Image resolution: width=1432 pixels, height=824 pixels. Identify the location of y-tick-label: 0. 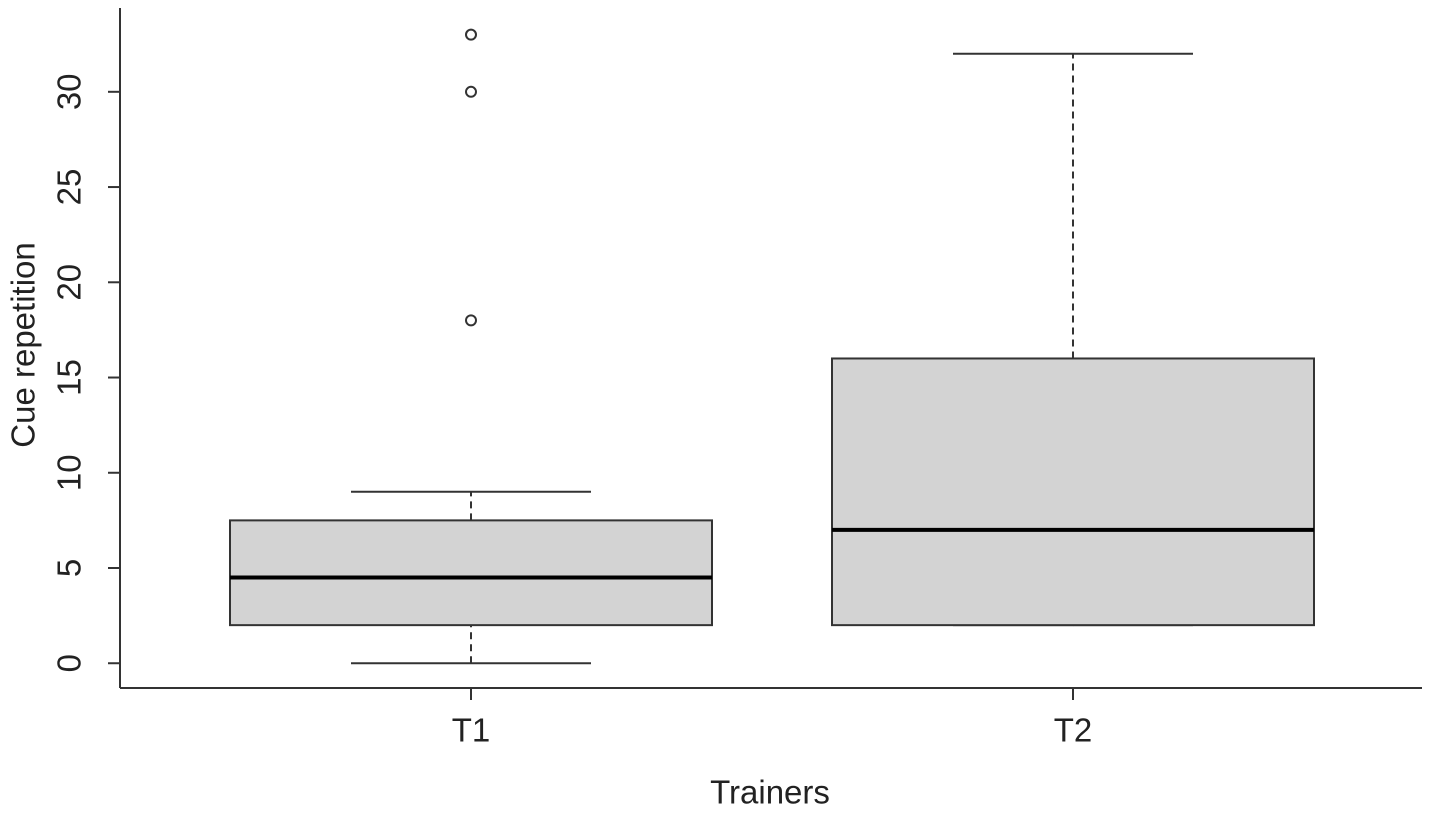
(69, 663).